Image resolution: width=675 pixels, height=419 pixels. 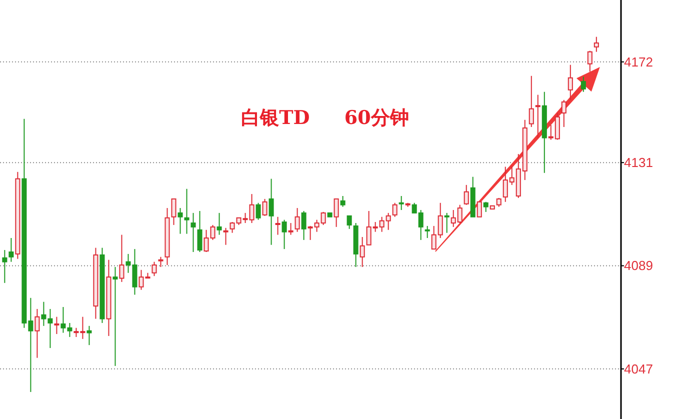 I want to click on y-tick-label: 4131, so click(x=638, y=162).